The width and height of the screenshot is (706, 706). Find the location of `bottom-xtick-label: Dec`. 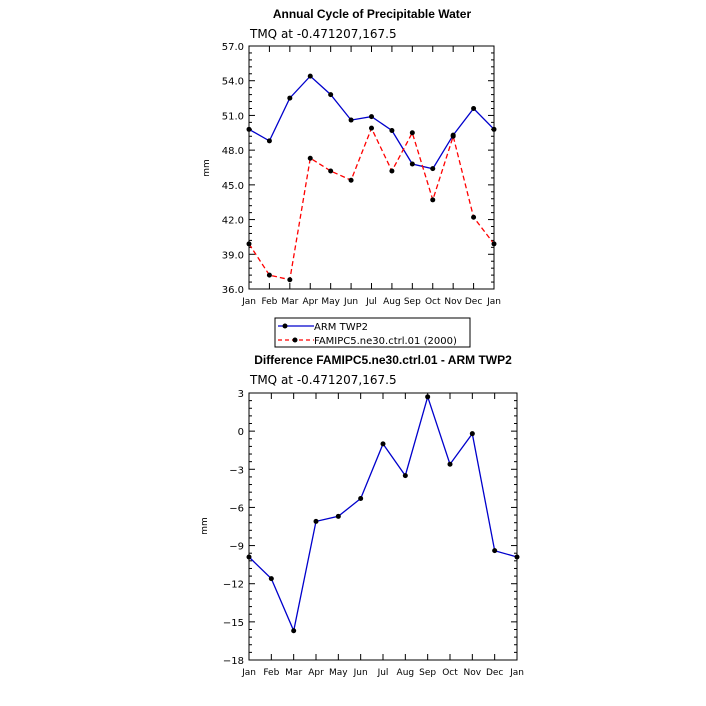

bottom-xtick-label: Dec is located at coordinates (494, 673).